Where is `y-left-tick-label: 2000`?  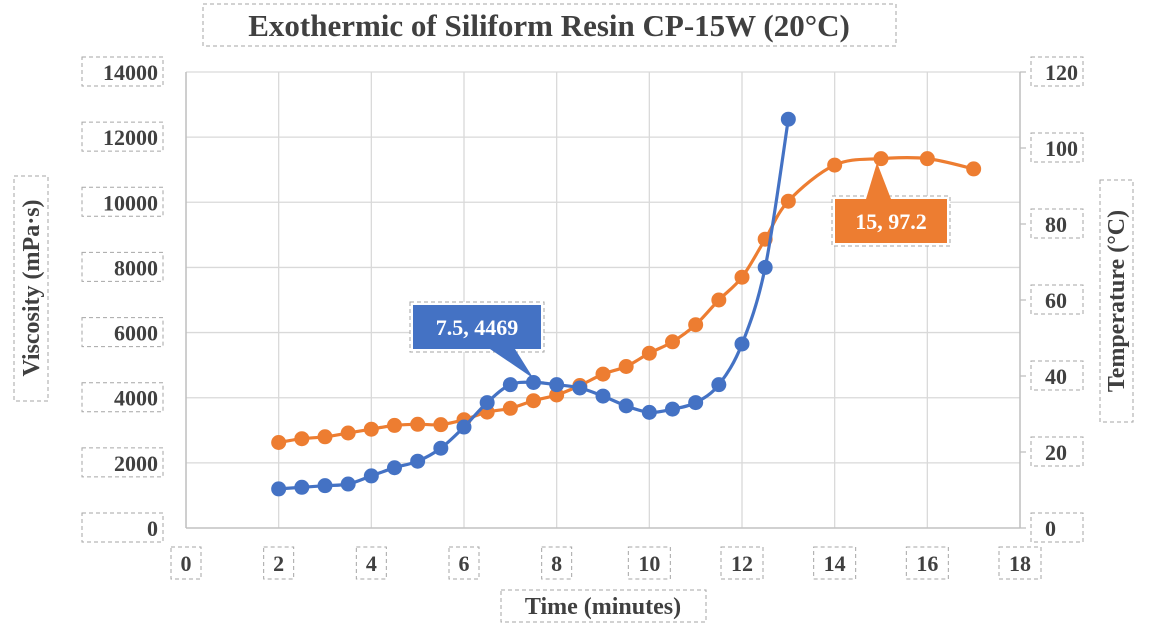 y-left-tick-label: 2000 is located at coordinates (136, 463).